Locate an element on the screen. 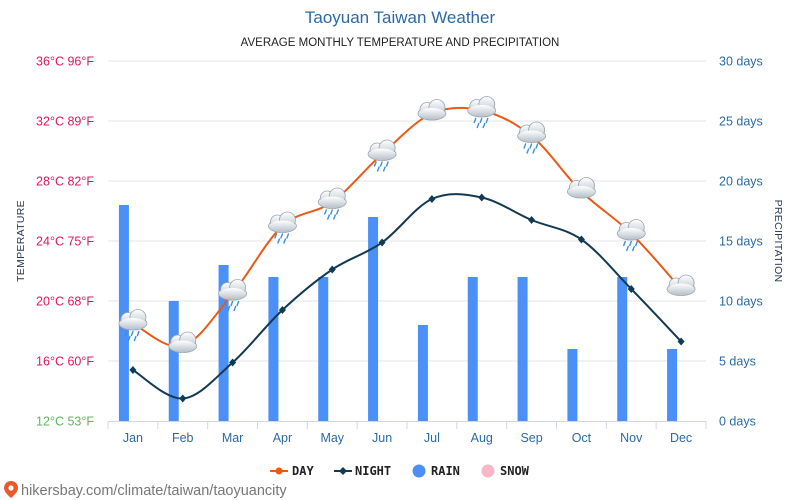  x-tick-label: Jan is located at coordinates (133, 438).